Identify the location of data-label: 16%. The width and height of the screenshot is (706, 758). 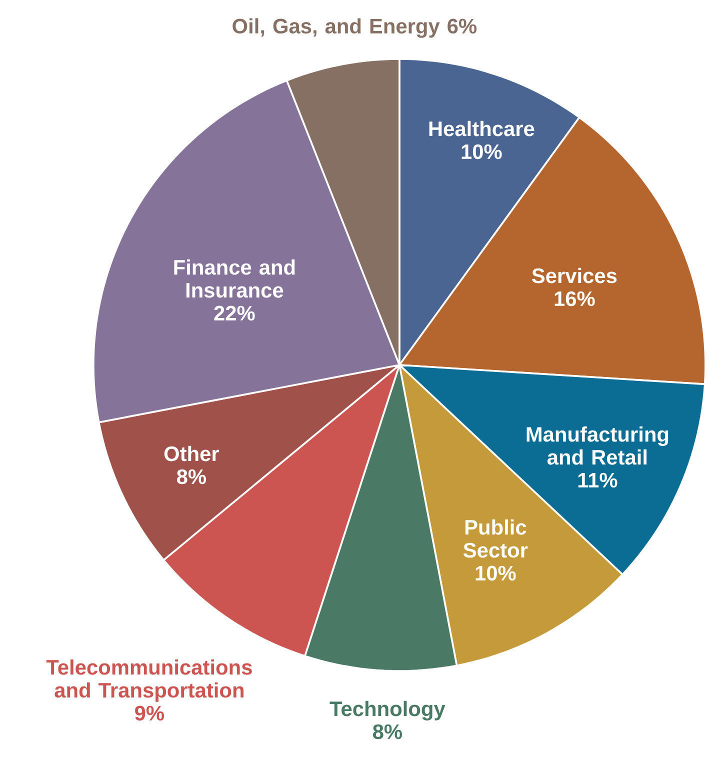
(574, 298).